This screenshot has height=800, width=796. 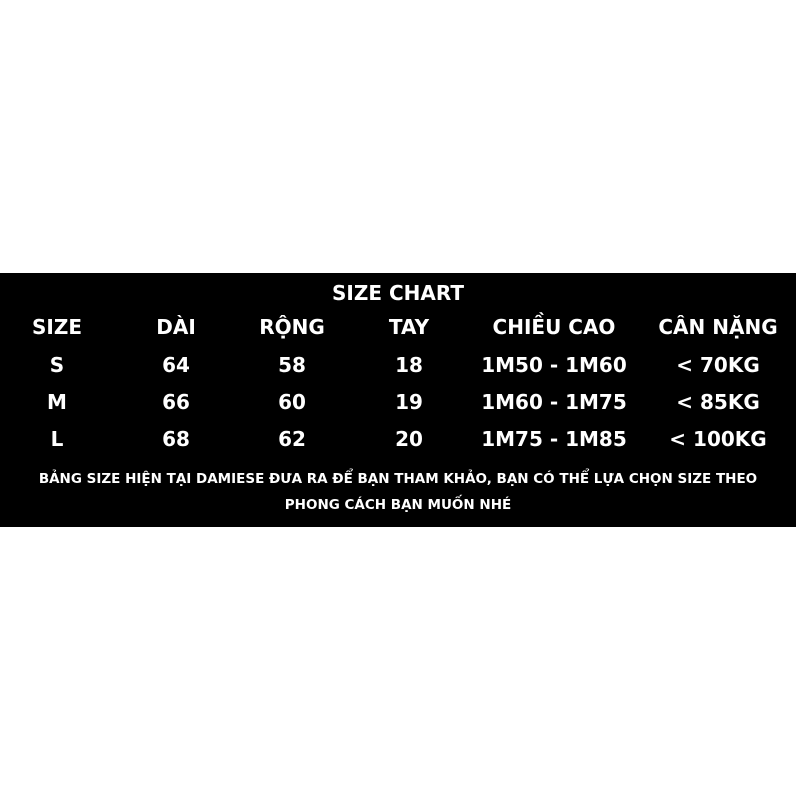 What do you see at coordinates (554, 402) in the screenshot?
I see `table-cell: 1M60 - 1M75` at bounding box center [554, 402].